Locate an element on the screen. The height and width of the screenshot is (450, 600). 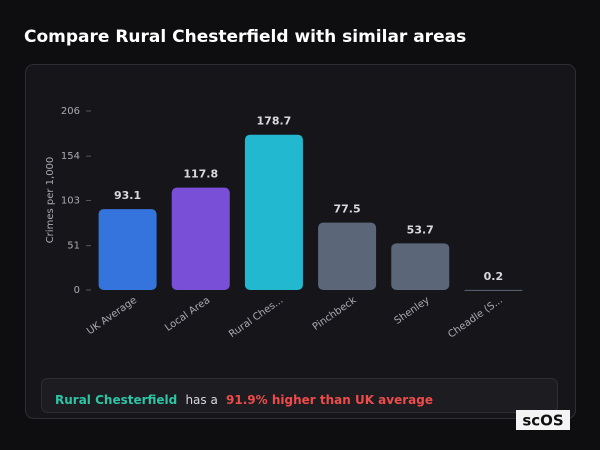
data-label: 117.8 is located at coordinates (200, 174).